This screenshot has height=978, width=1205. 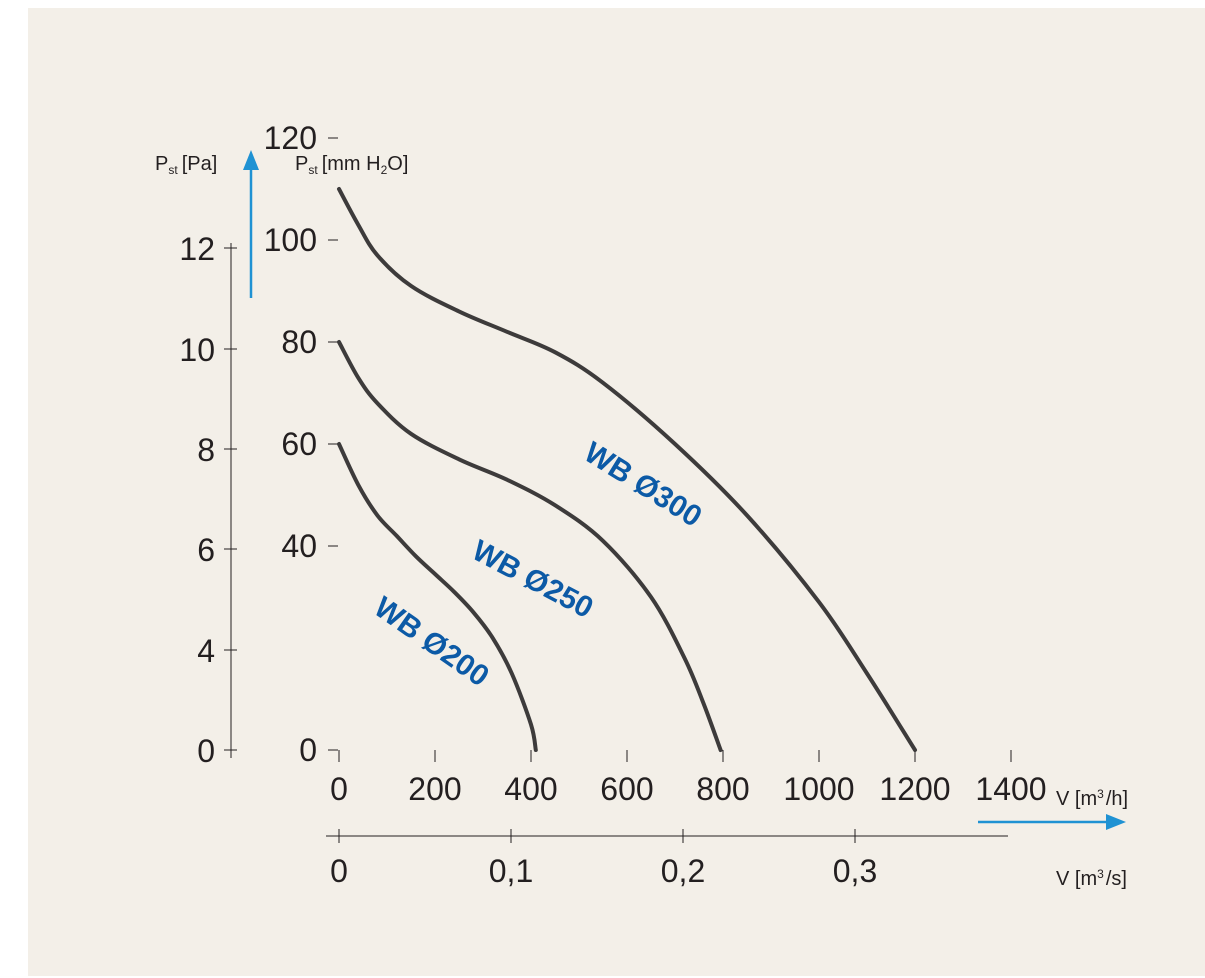 What do you see at coordinates (313, 170) in the screenshot?
I see `mm-axis-subscript: st` at bounding box center [313, 170].